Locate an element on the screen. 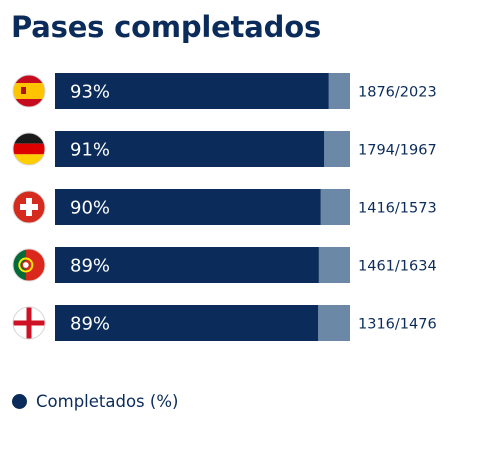 This screenshot has height=458, width=480. ratio-label: 1316/1476 is located at coordinates (397, 325).